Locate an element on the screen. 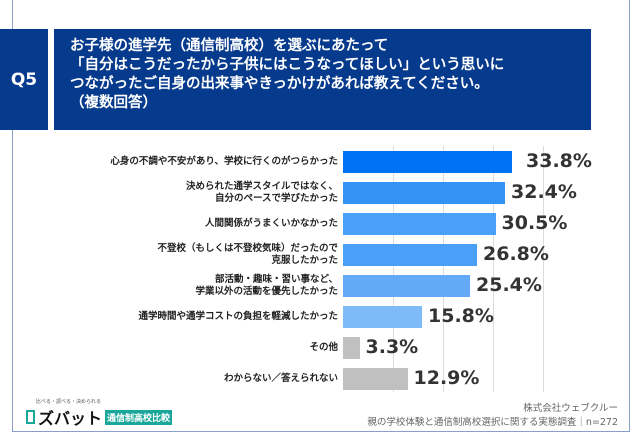 This screenshot has width=640, height=443. category-label: 不登校（もしくは不登校気味）だったので 克服したかった is located at coordinates (247, 254).